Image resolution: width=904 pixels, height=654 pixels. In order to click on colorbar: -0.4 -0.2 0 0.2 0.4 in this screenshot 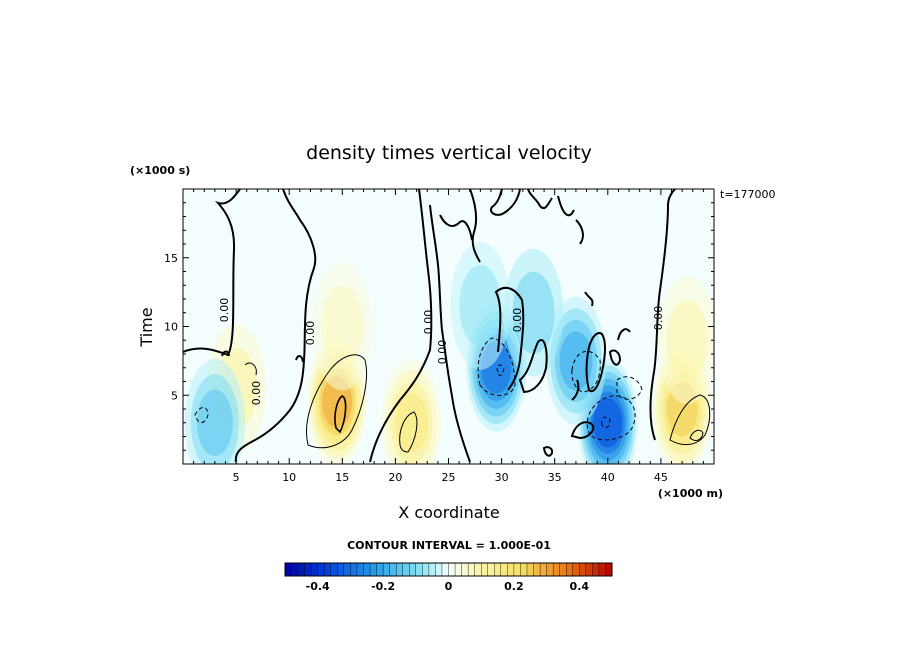, I will do `click(448, 577)`.